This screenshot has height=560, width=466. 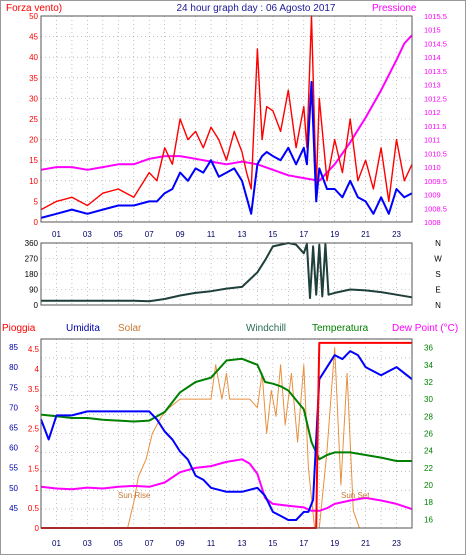 I want to click on legend-pioggia: Pioggia, so click(x=19, y=328).